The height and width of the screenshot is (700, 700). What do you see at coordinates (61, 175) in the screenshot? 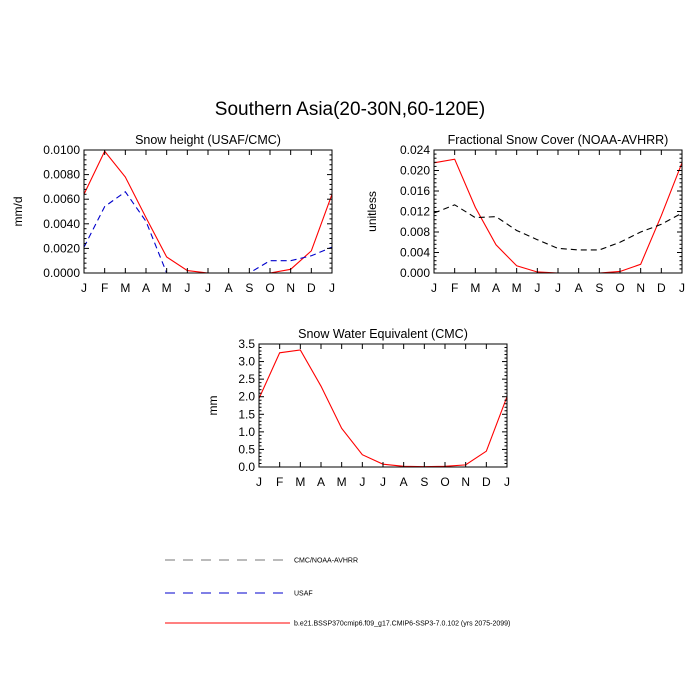
I see `y-tick-label: 0.0080` at bounding box center [61, 175].